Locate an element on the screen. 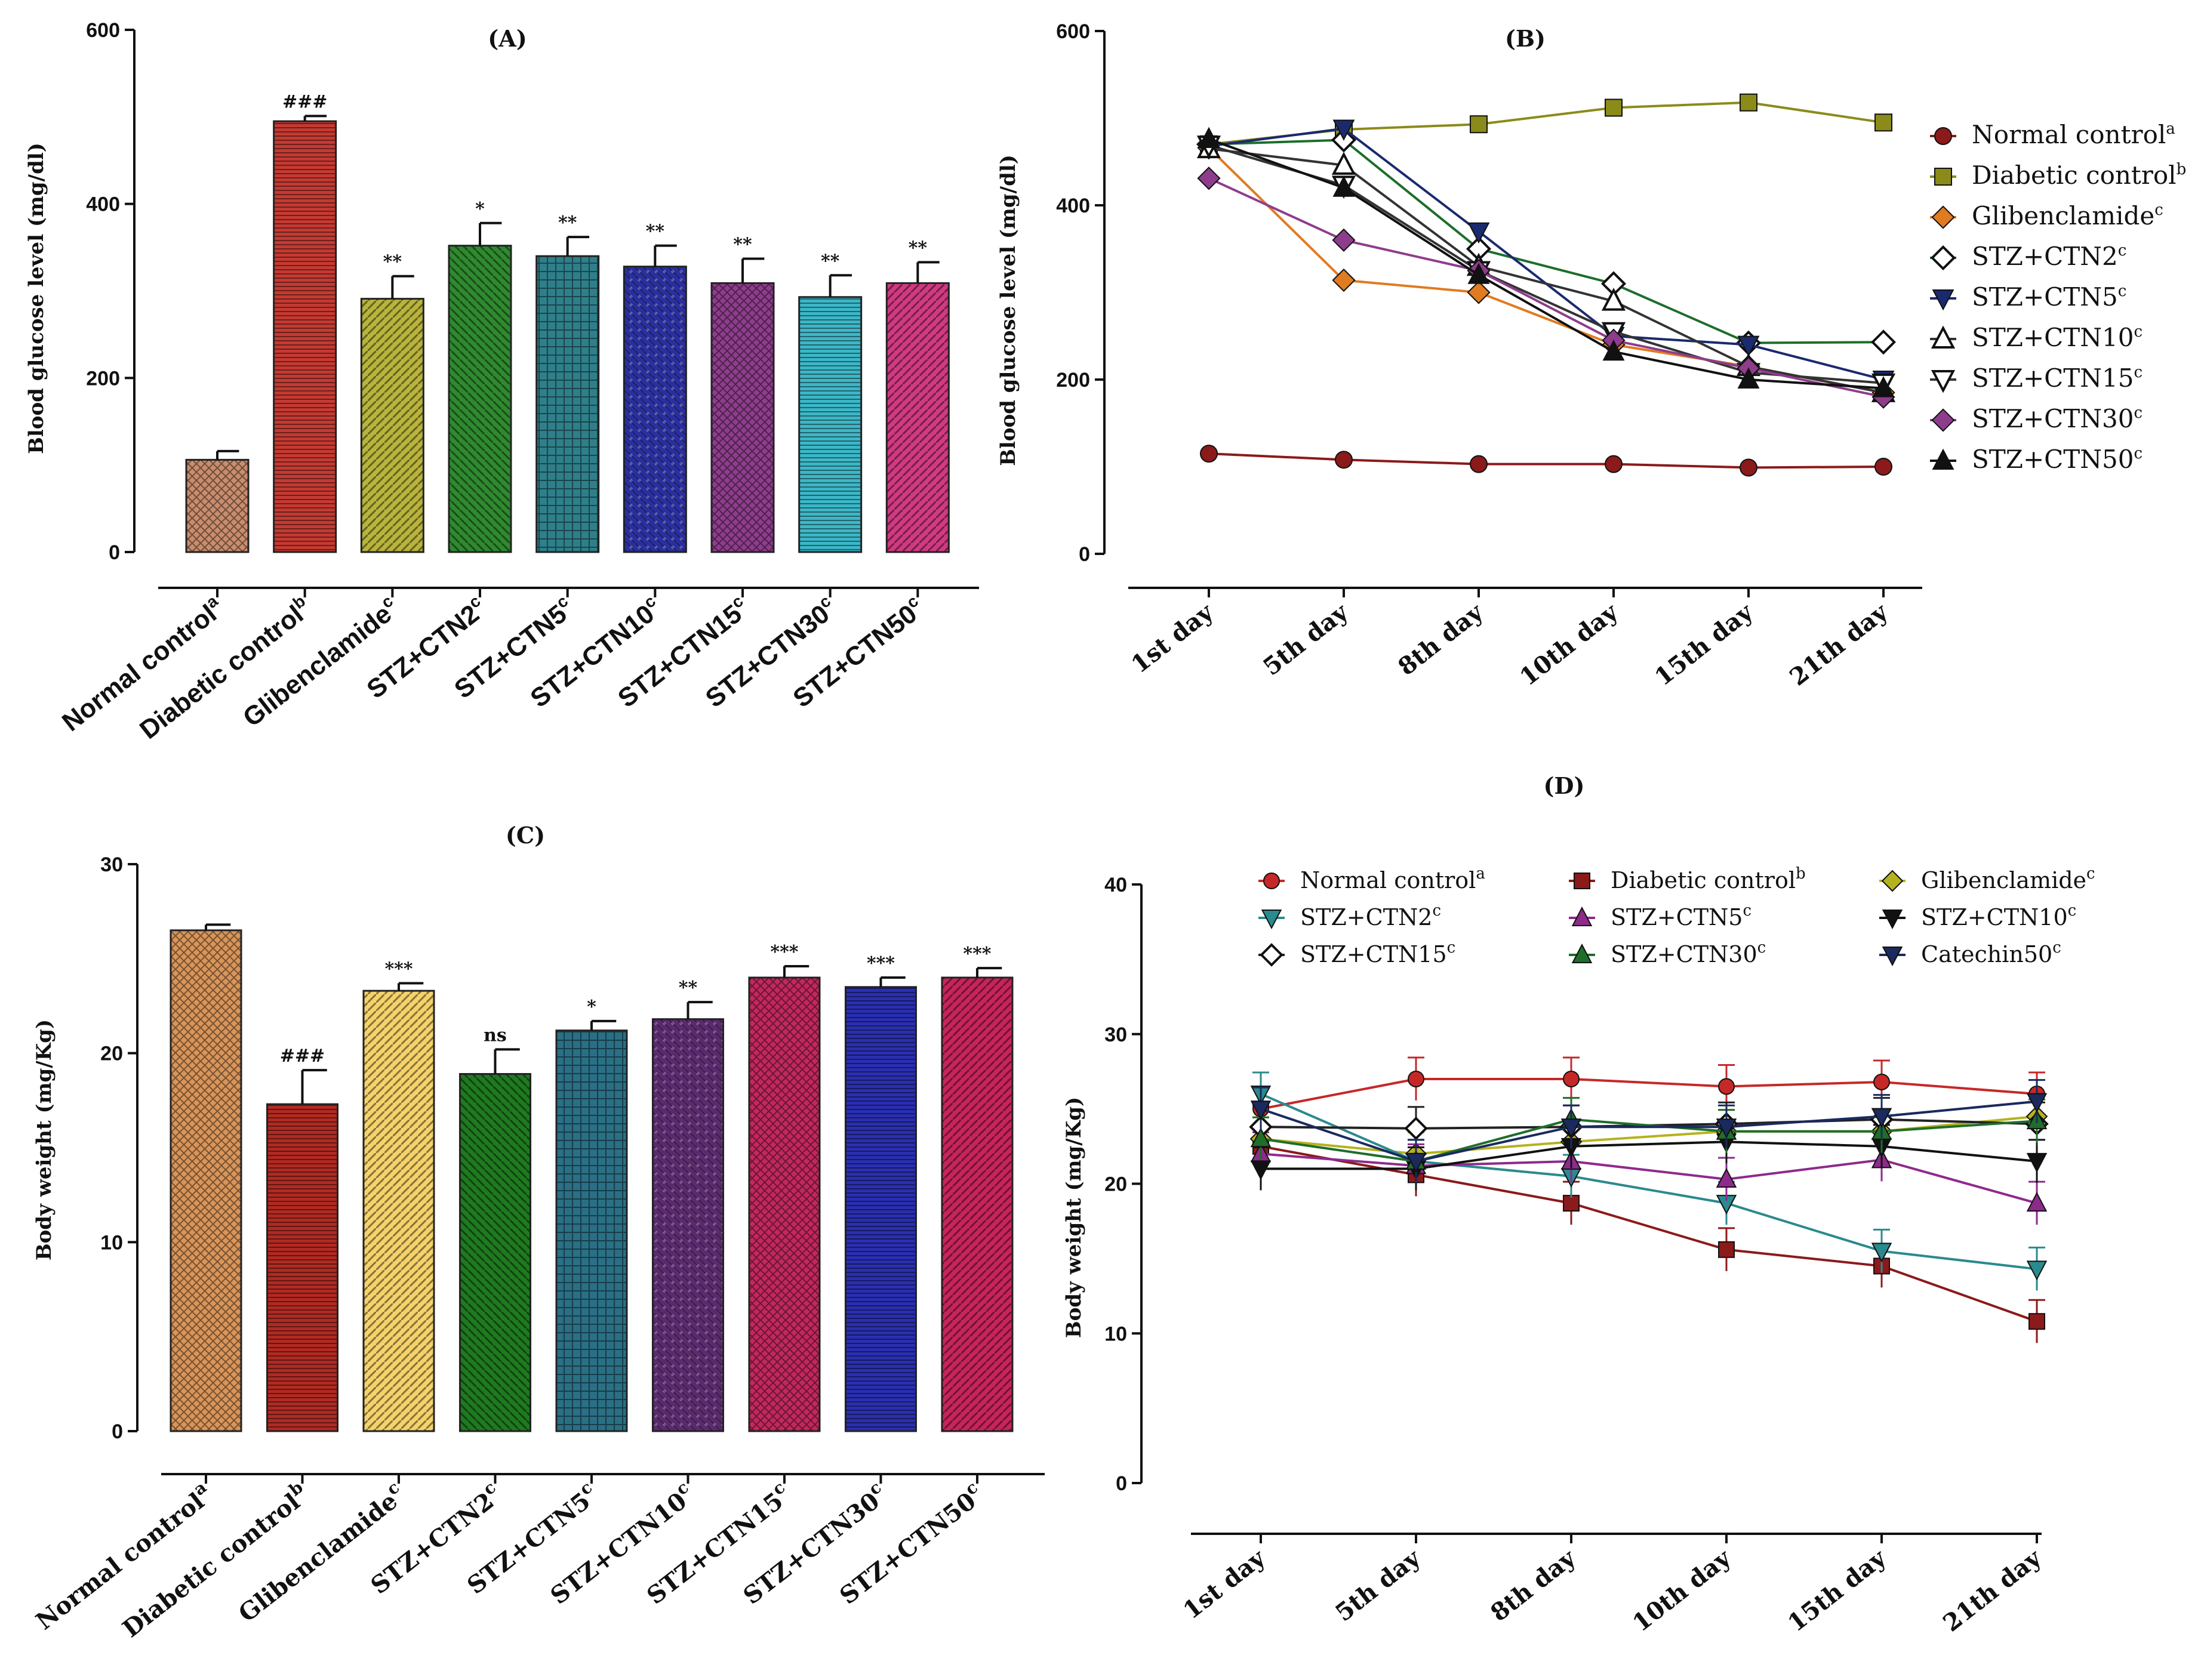  y-tick-label: 200 is located at coordinates (103, 378).